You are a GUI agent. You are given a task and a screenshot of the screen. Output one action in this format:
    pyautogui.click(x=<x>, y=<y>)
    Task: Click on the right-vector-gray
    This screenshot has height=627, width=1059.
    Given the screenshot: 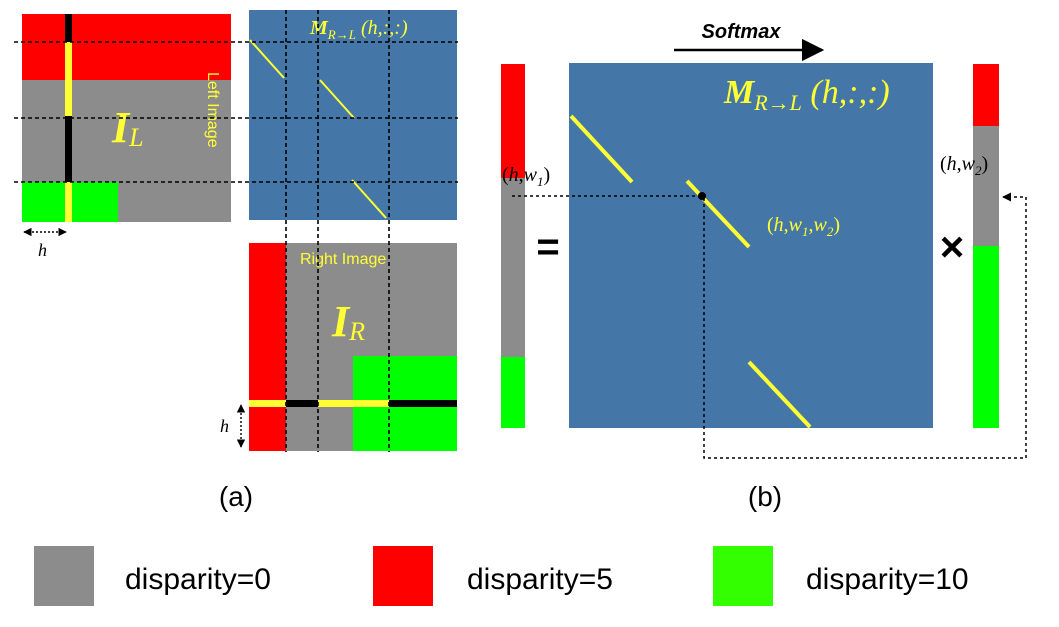 What is the action you would take?
    pyautogui.click(x=986, y=186)
    